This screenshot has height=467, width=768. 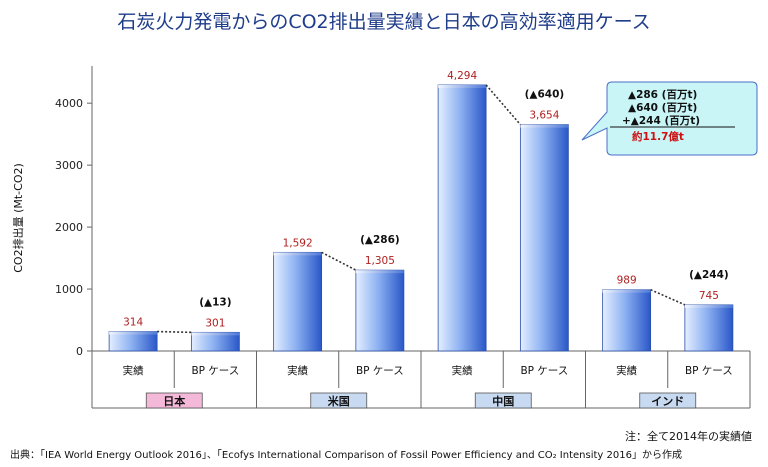 I want to click on y-tick-label: 2000, so click(x=69, y=227).